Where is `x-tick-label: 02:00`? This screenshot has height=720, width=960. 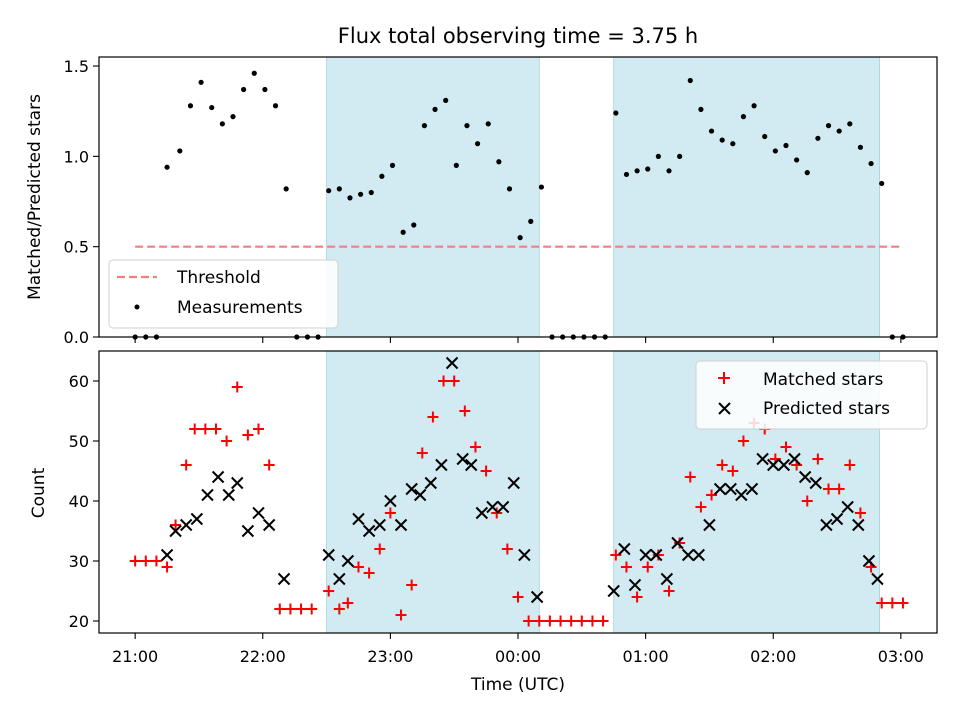
x-tick-label: 02:00 is located at coordinates (773, 656).